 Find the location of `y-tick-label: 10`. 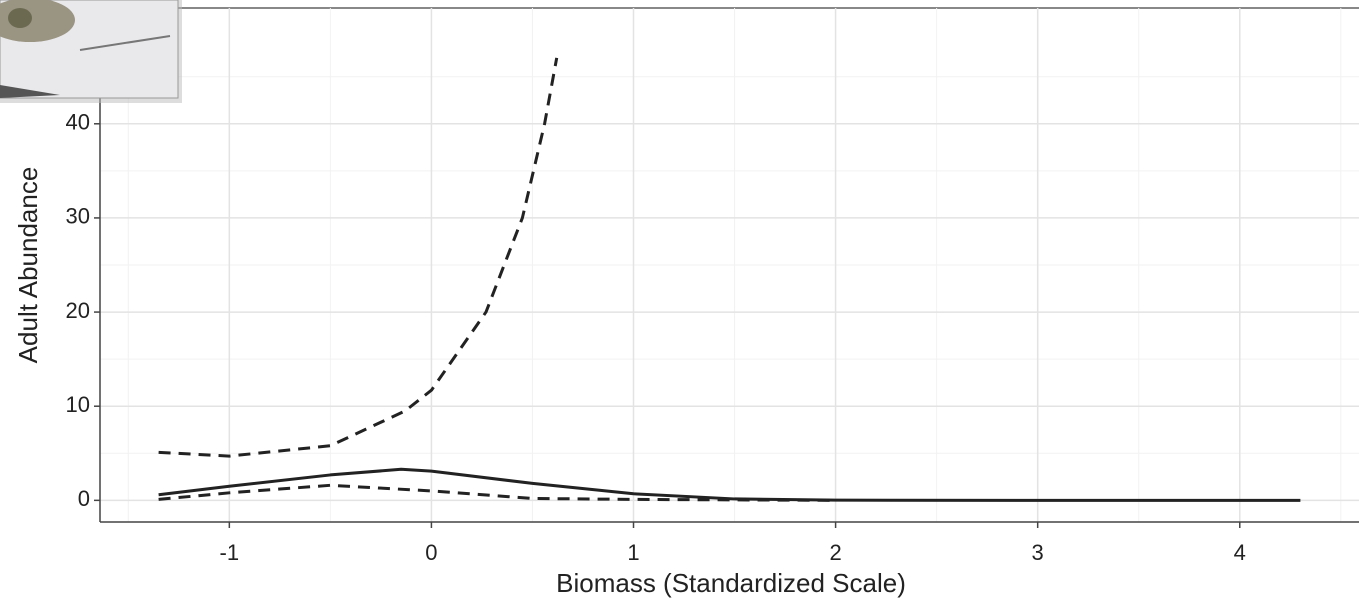

y-tick-label: 10 is located at coordinates (78, 404).